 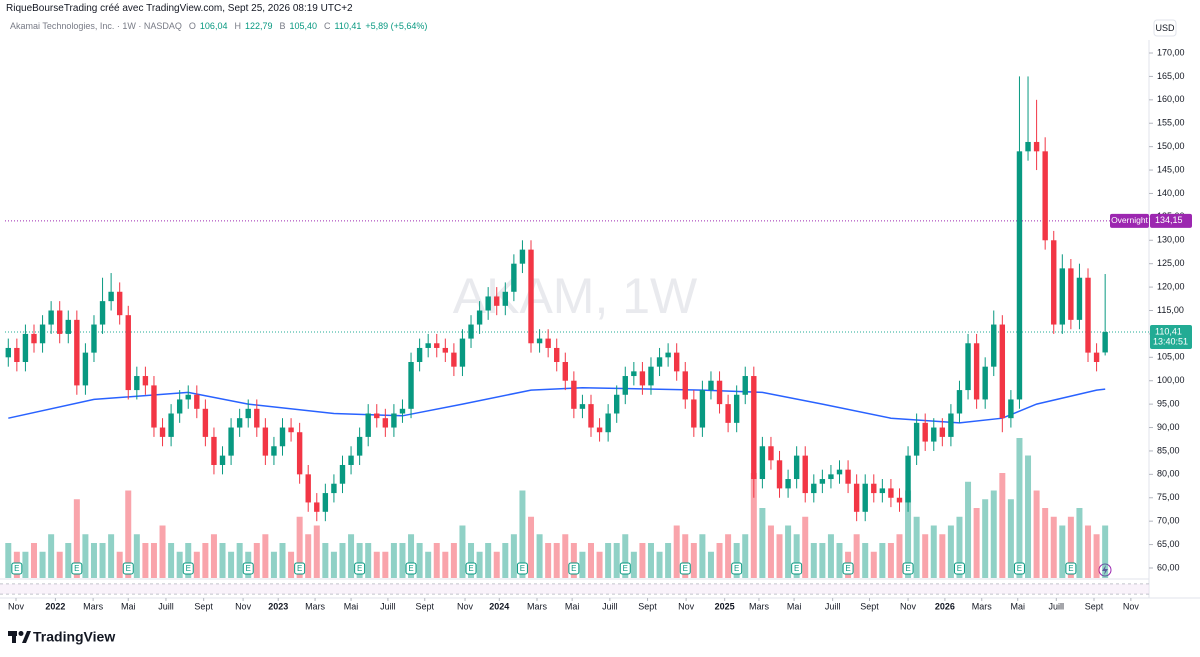 I want to click on price-badge-label: 134,15, so click(x=1169, y=220).